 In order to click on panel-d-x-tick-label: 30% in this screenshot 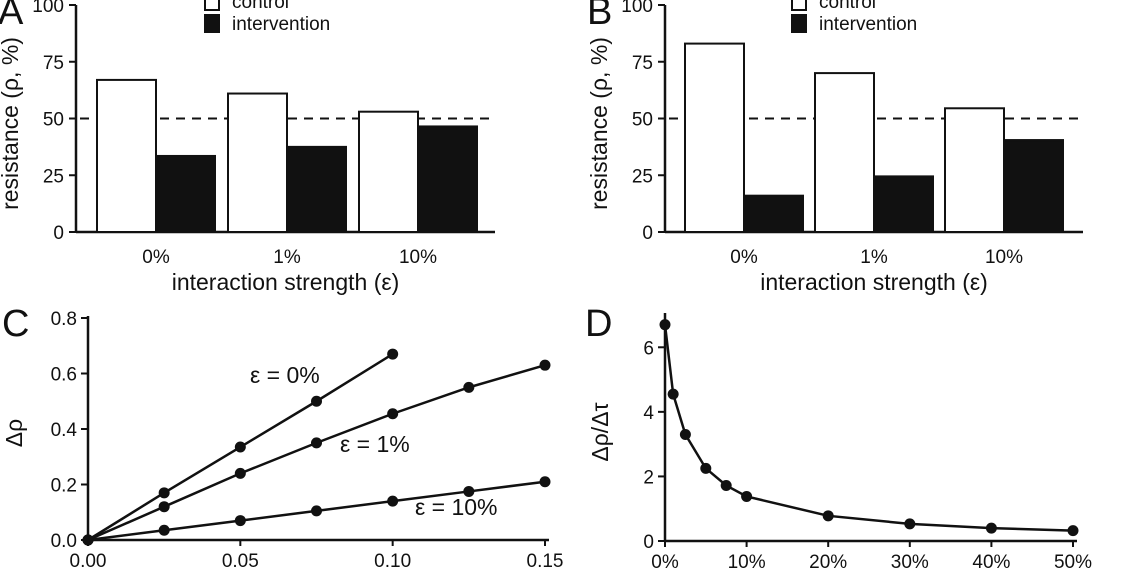, I will do `click(910, 561)`.